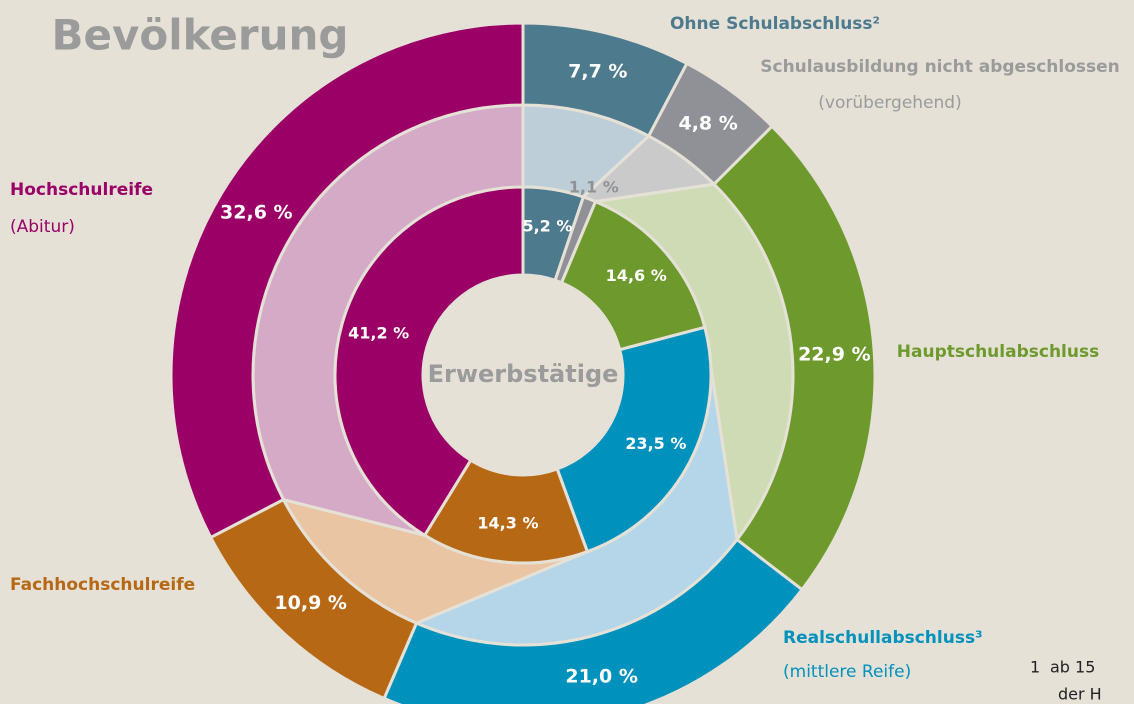 Image resolution: width=1134 pixels, height=704 pixels. I want to click on value-label: 5,2 %, so click(547, 226).